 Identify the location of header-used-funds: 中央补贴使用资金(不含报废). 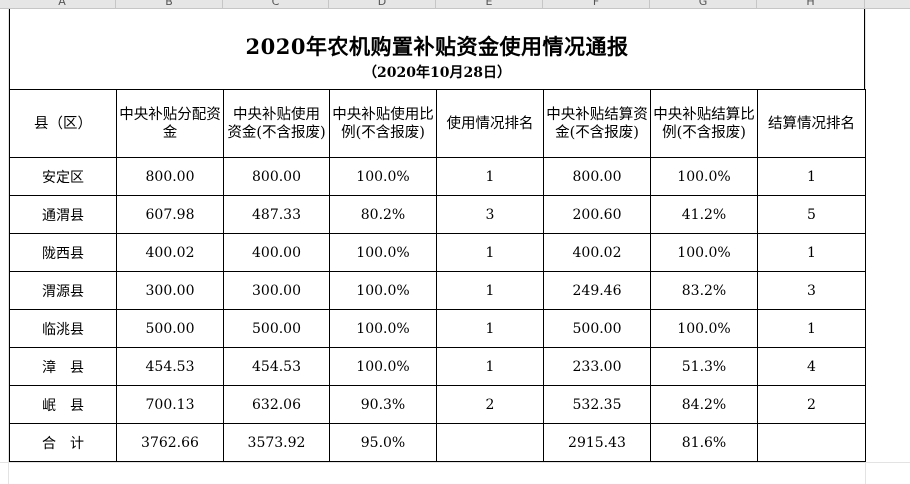
(276, 123).